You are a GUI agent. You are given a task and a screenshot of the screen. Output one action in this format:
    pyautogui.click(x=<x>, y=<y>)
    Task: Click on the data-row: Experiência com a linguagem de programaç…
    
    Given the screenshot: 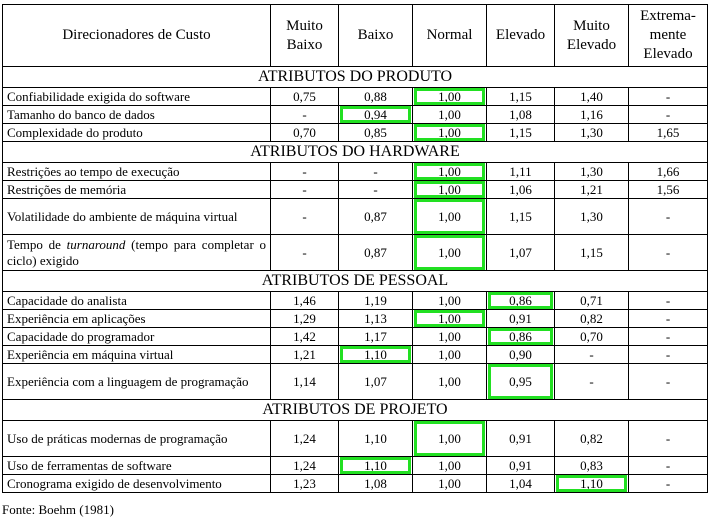 What is the action you would take?
    pyautogui.click(x=355, y=381)
    